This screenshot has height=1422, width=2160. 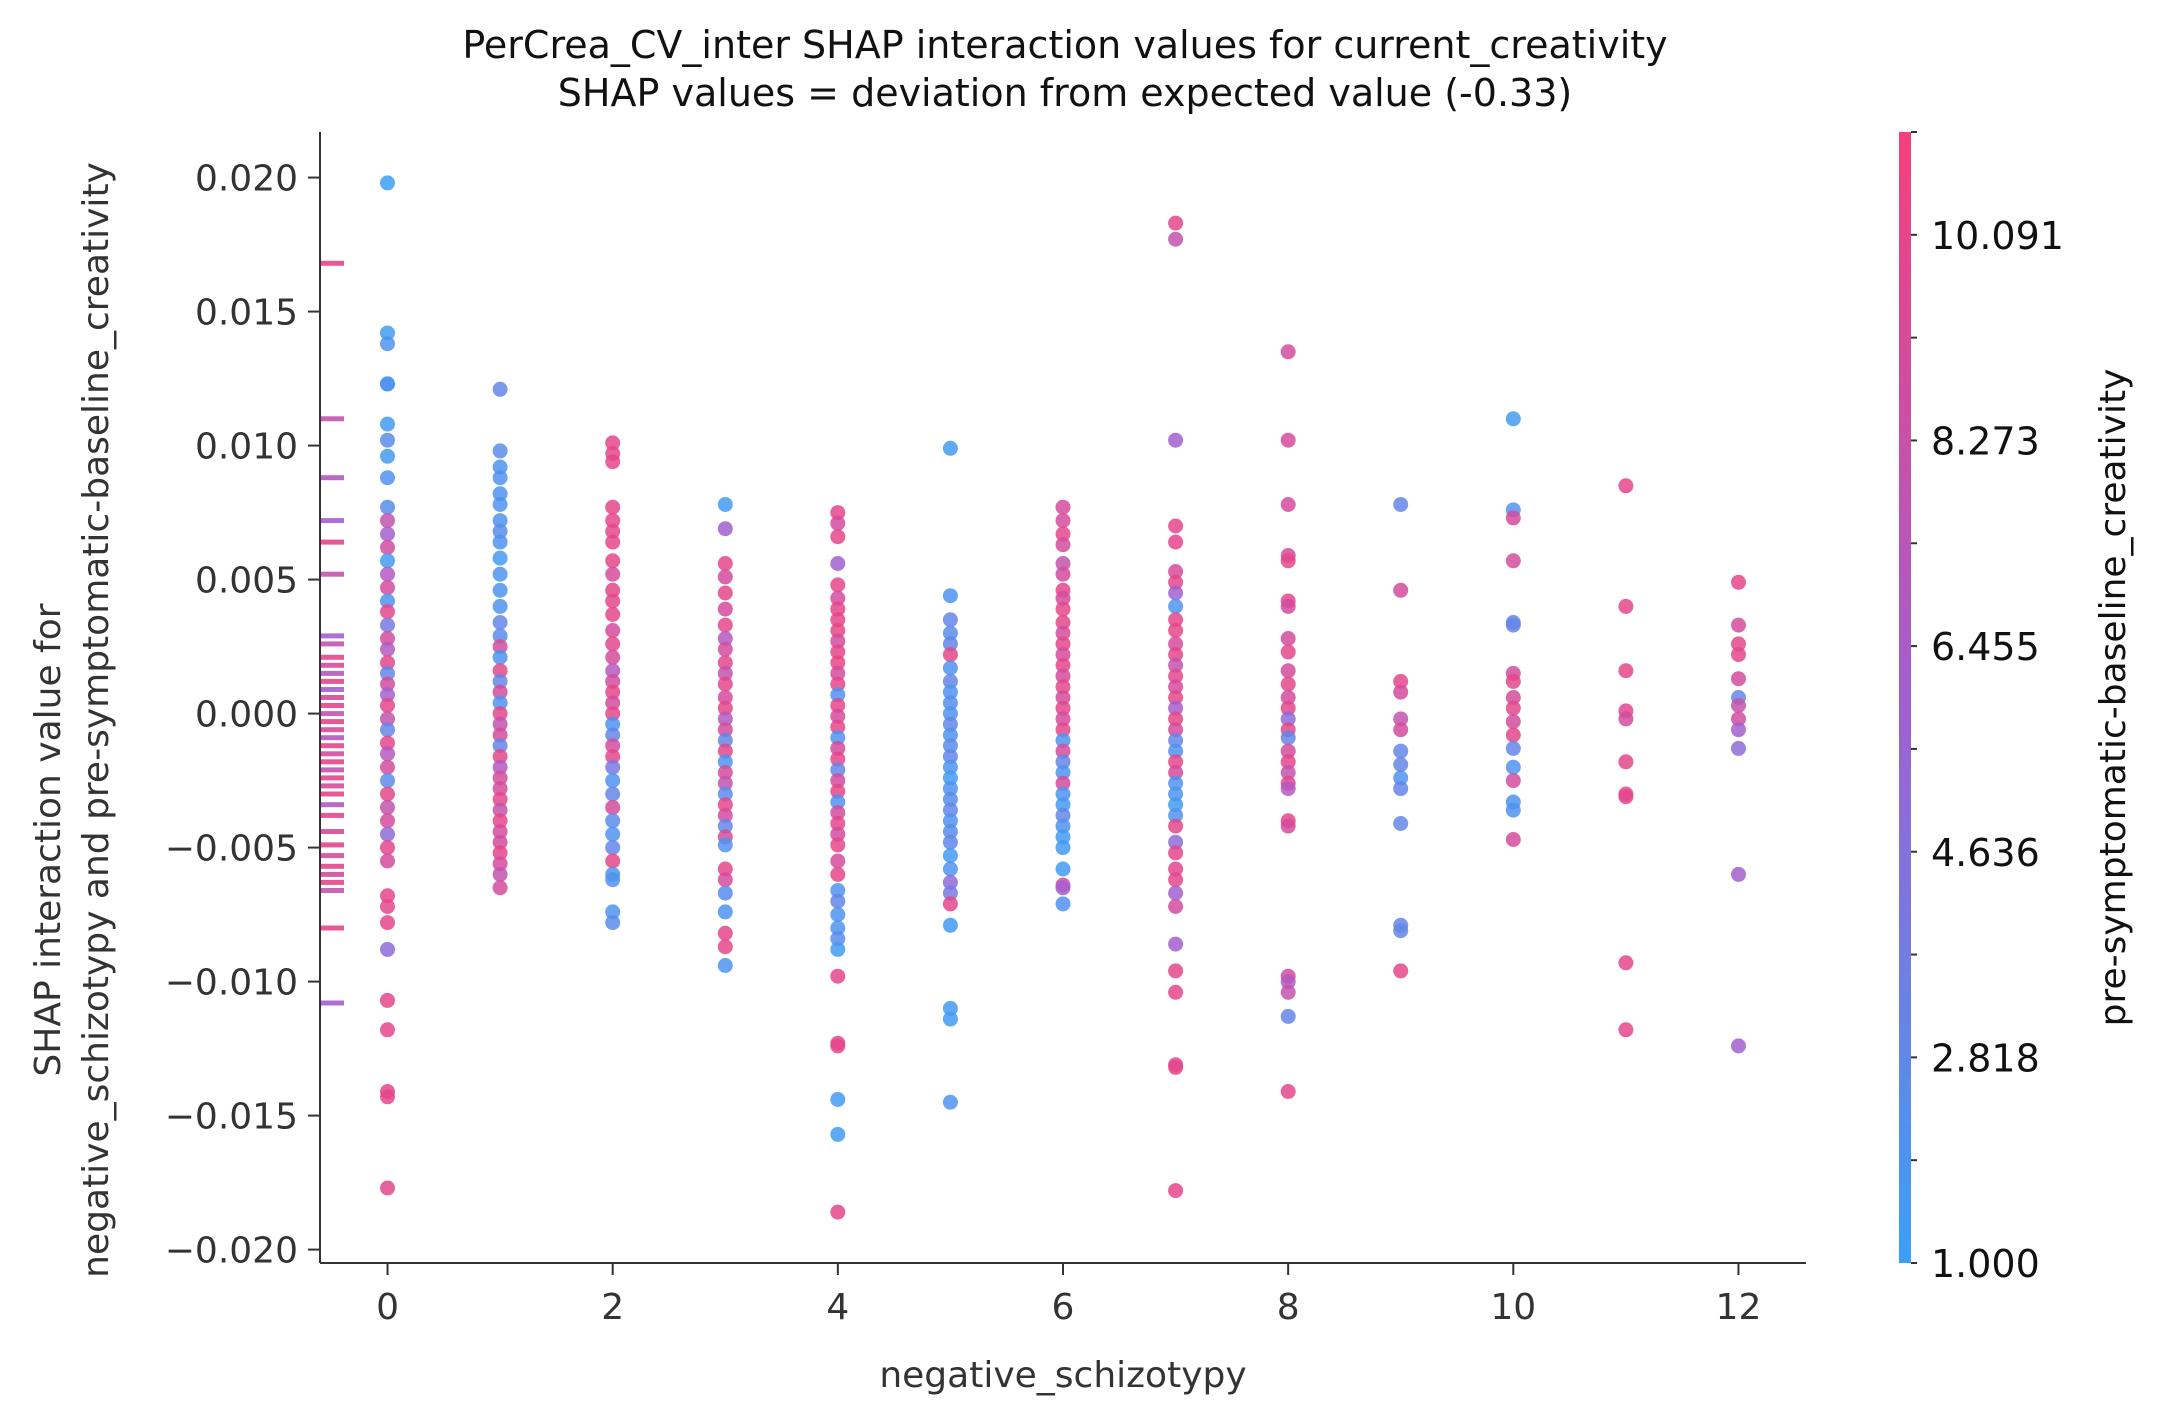 What do you see at coordinates (246, 313) in the screenshot?
I see `y-tick-label: 0.015` at bounding box center [246, 313].